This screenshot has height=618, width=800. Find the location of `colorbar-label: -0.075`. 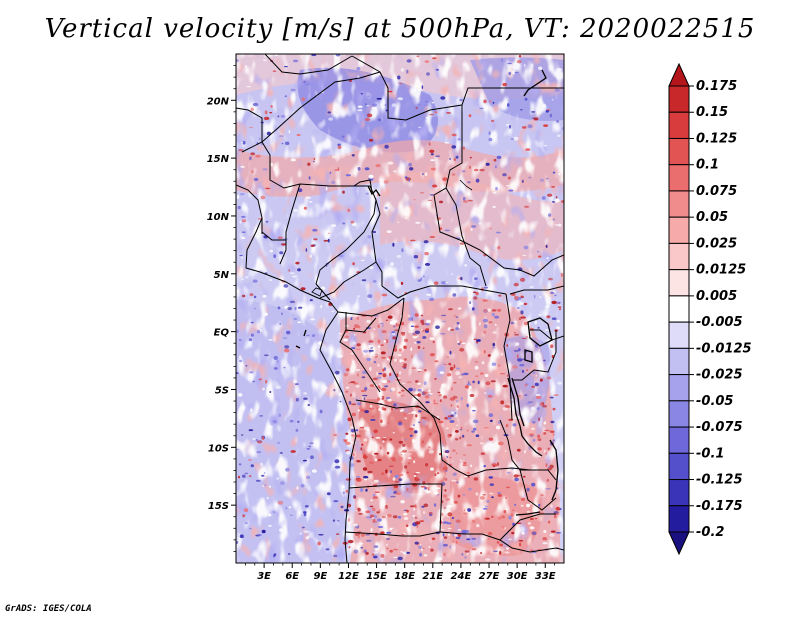

colorbar-label: -0.075 is located at coordinates (719, 427).